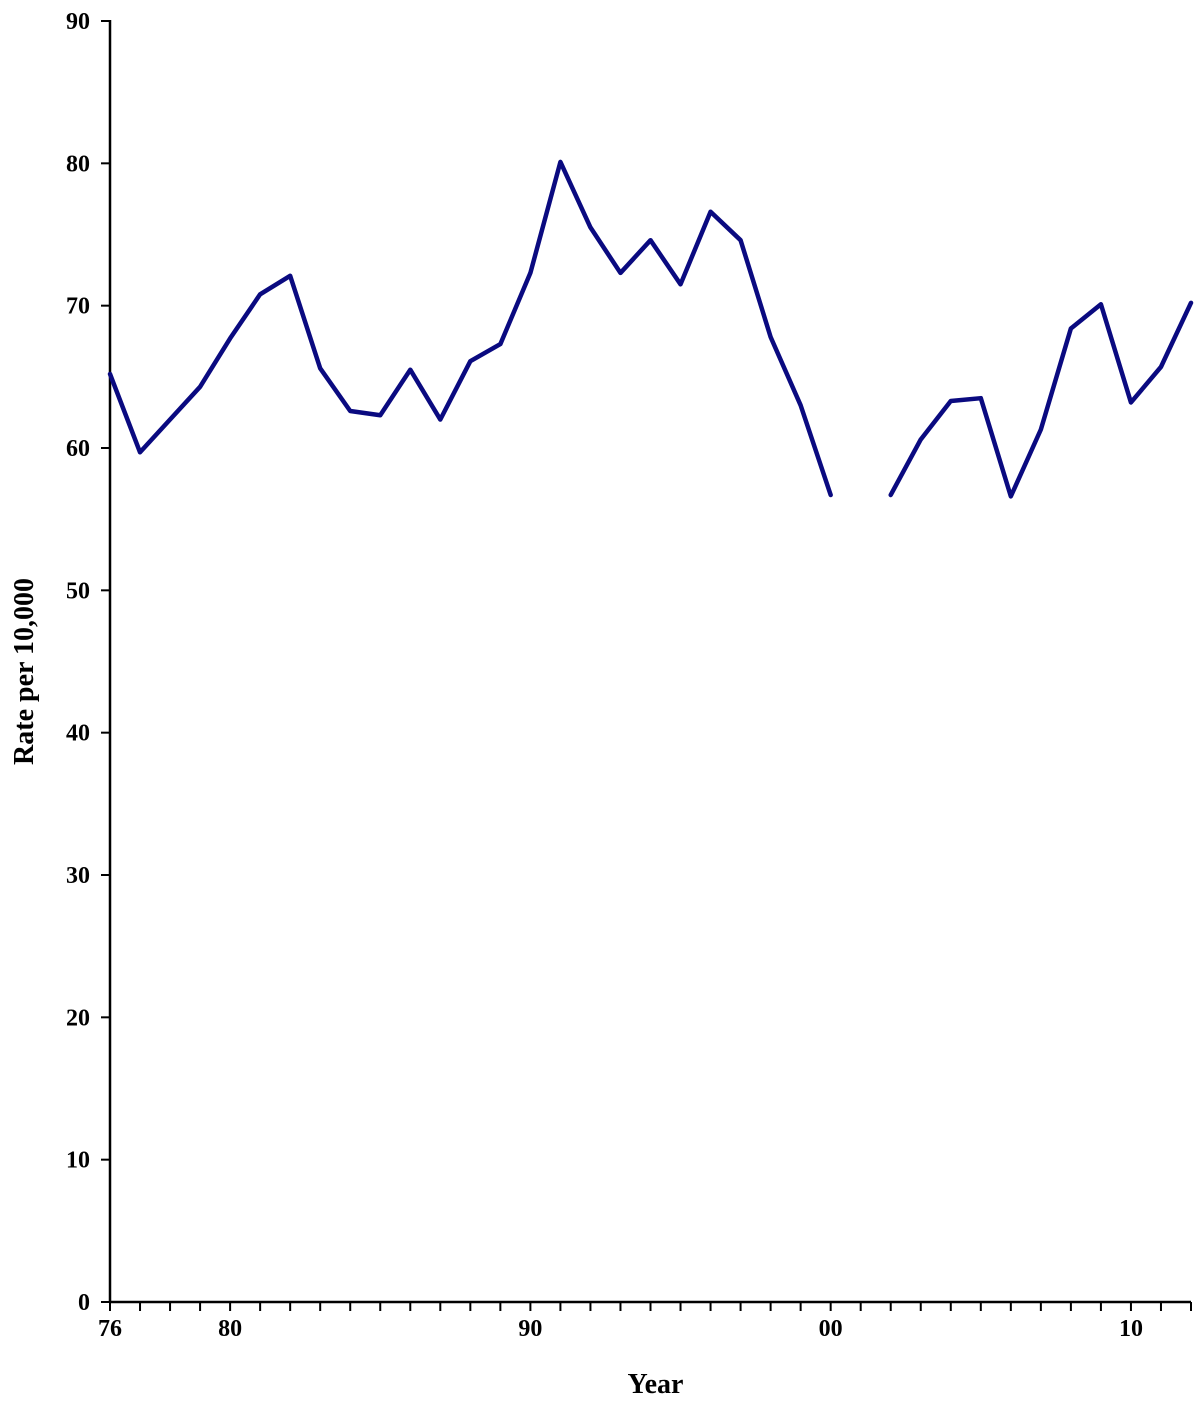 The width and height of the screenshot is (1199, 1404). I want to click on y-tick-label: 50, so click(78, 591).